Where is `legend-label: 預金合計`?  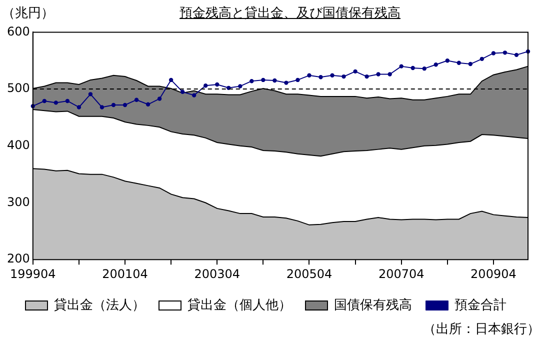
legend-label: 預金合計 is located at coordinates (480, 305).